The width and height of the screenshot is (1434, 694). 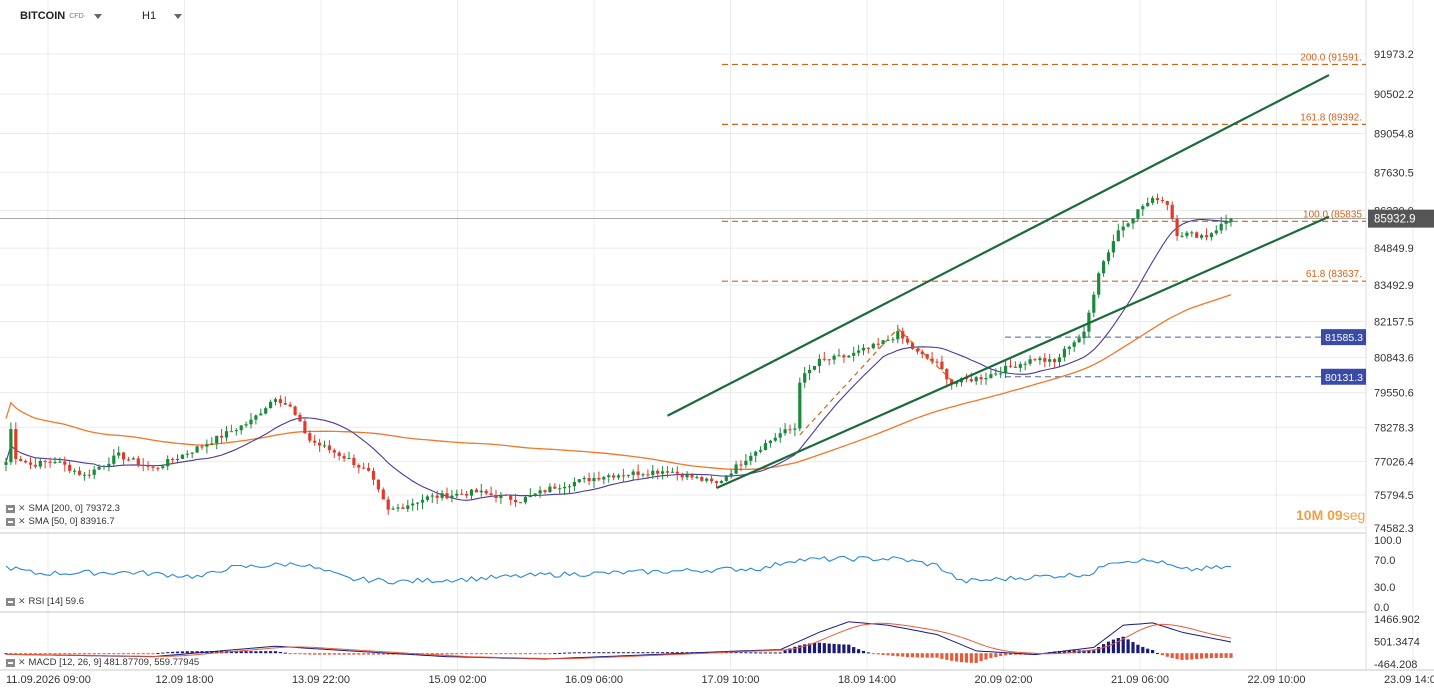 I want to click on fib-level-label: 200.0 (91591., so click(x=1331, y=57).